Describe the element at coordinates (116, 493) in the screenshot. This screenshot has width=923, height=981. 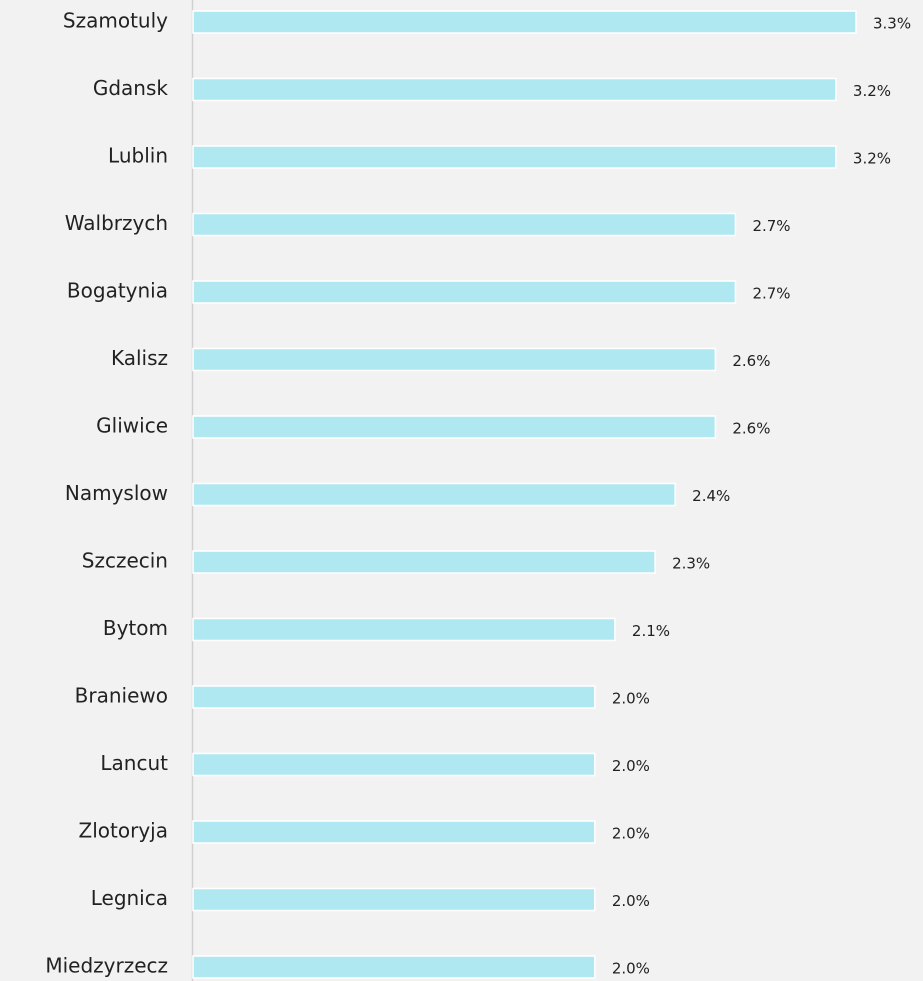
I see `category-label: Namyslow` at that location.